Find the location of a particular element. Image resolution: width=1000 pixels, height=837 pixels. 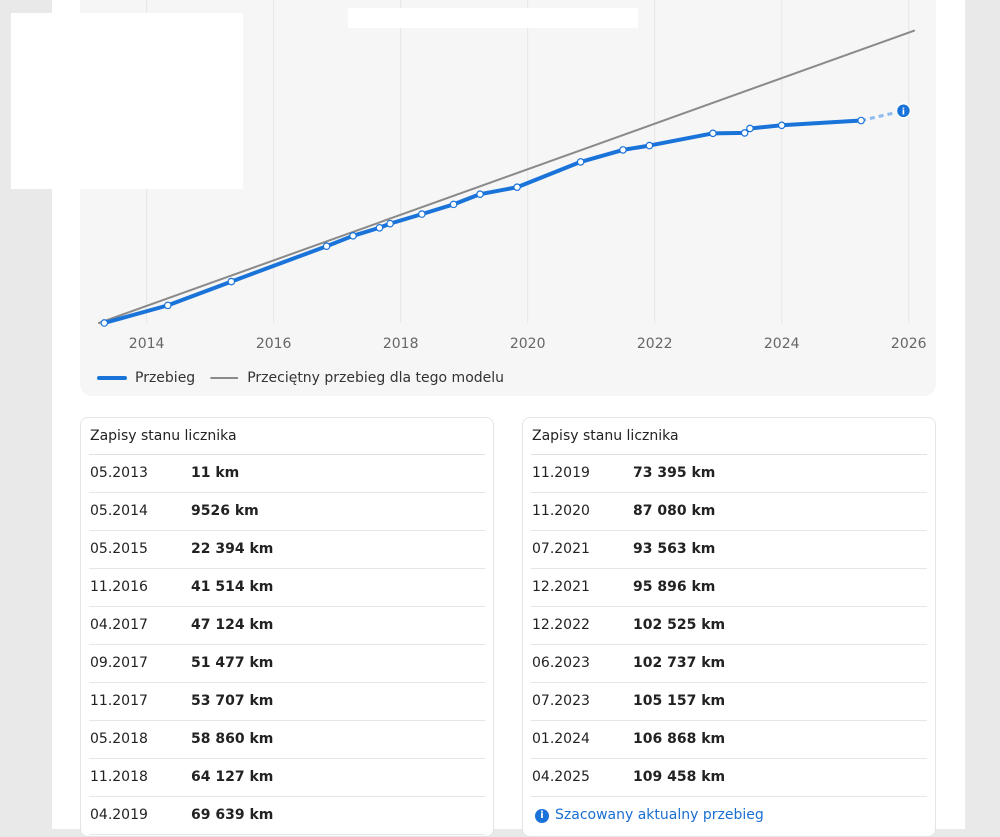

record-mileage: 9526 km is located at coordinates (225, 511).